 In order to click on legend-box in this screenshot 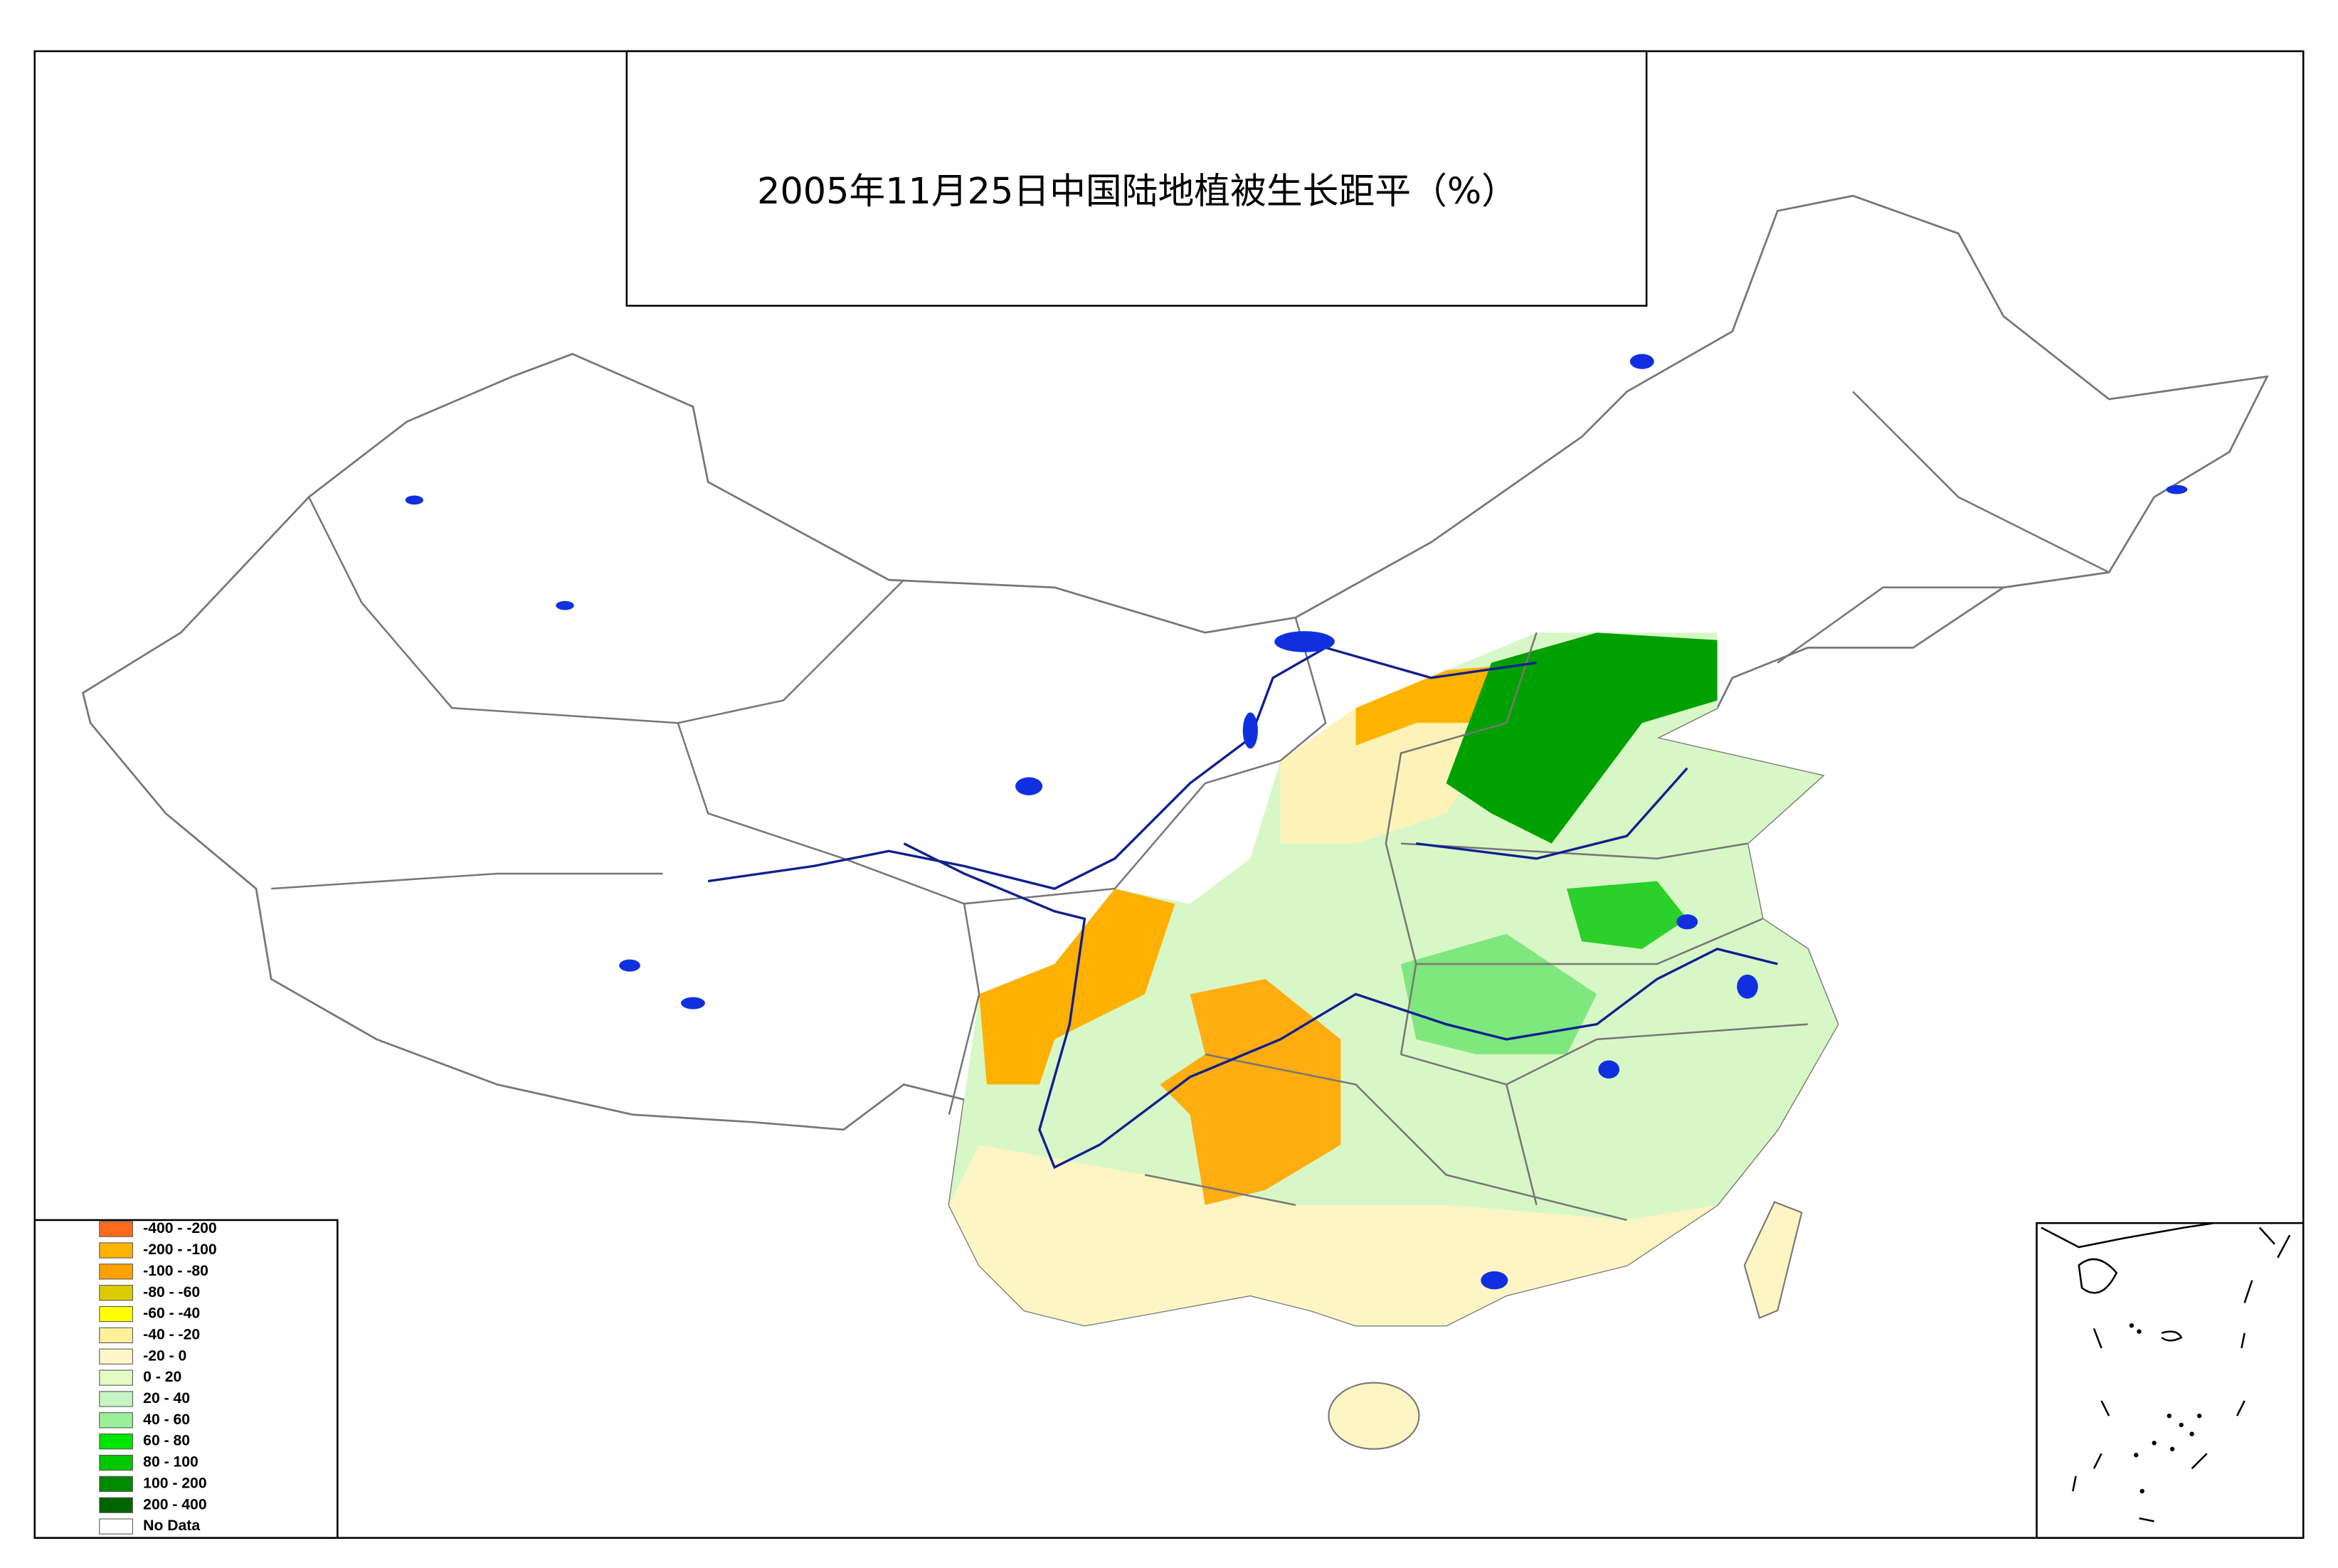, I will do `click(186, 1379)`.